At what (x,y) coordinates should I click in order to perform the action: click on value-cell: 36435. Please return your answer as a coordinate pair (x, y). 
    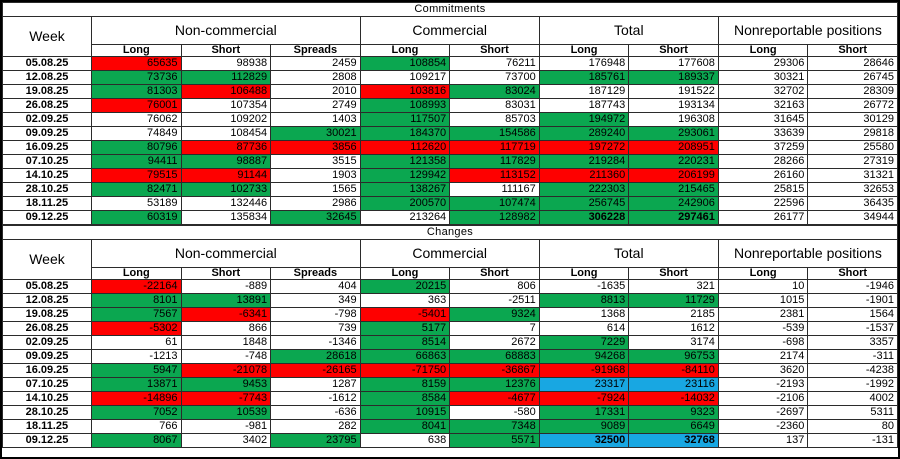
    Looking at the image, I should click on (852, 203).